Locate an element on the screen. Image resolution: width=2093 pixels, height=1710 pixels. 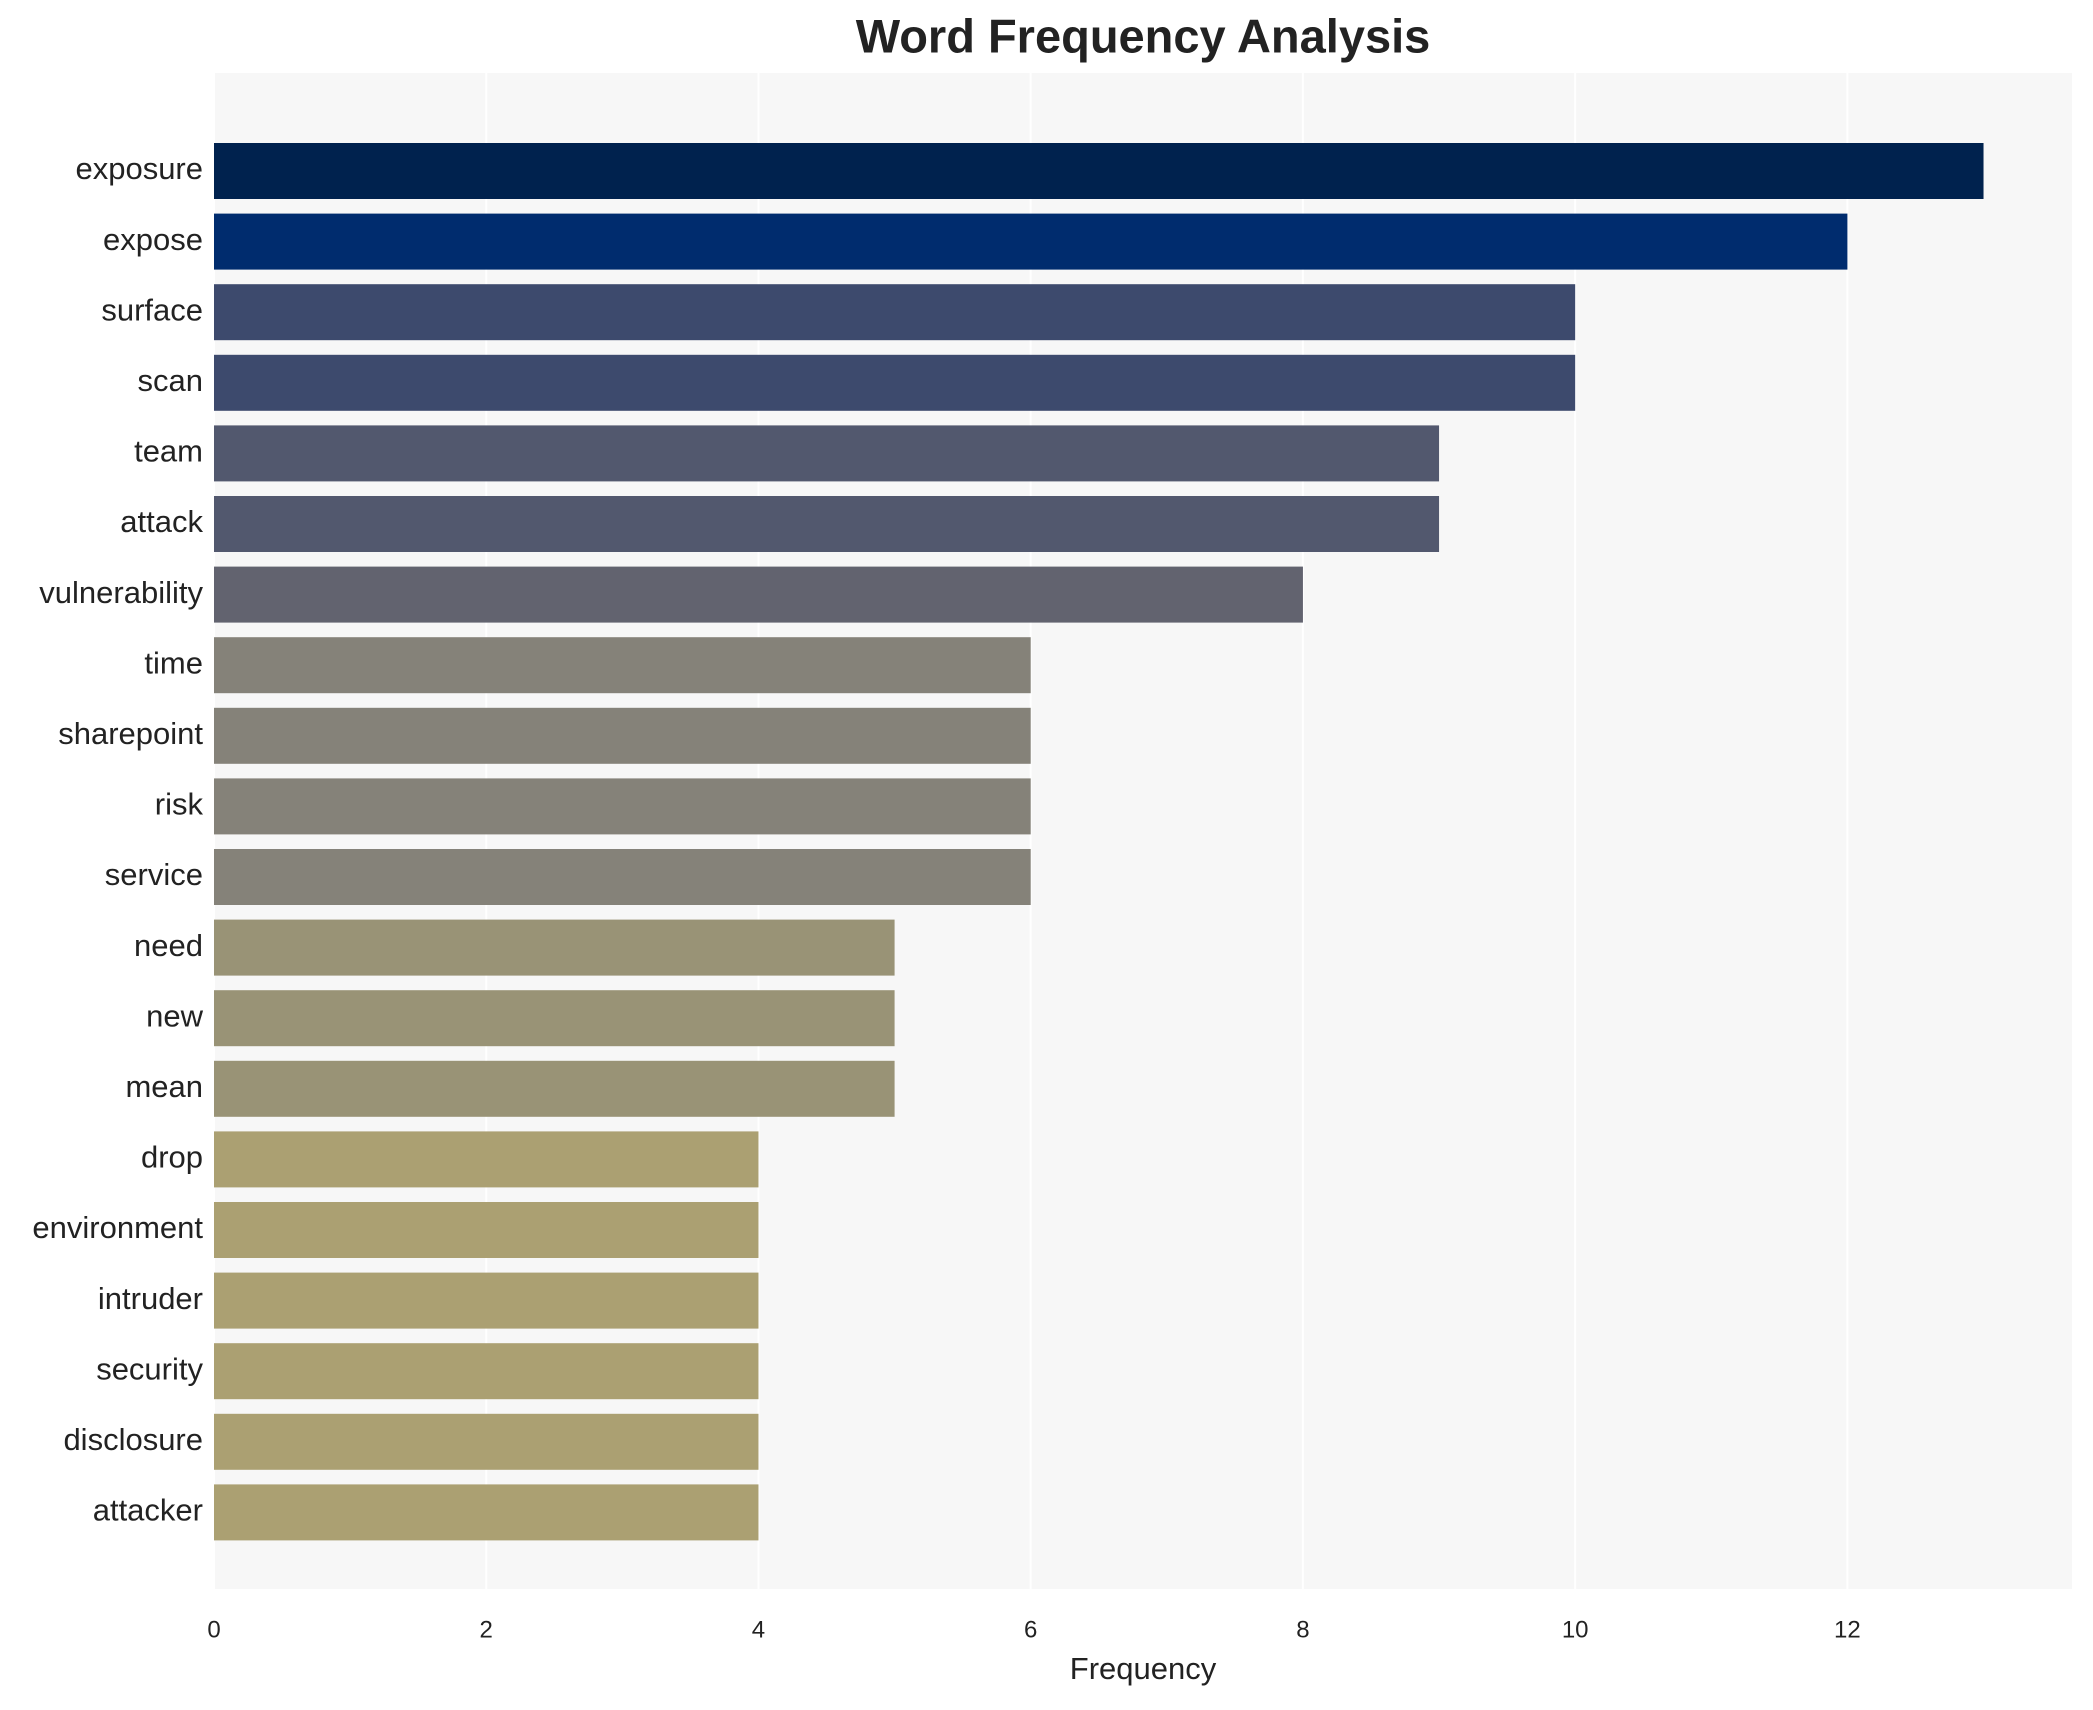
x-tick-label: 2 is located at coordinates (486, 1629).